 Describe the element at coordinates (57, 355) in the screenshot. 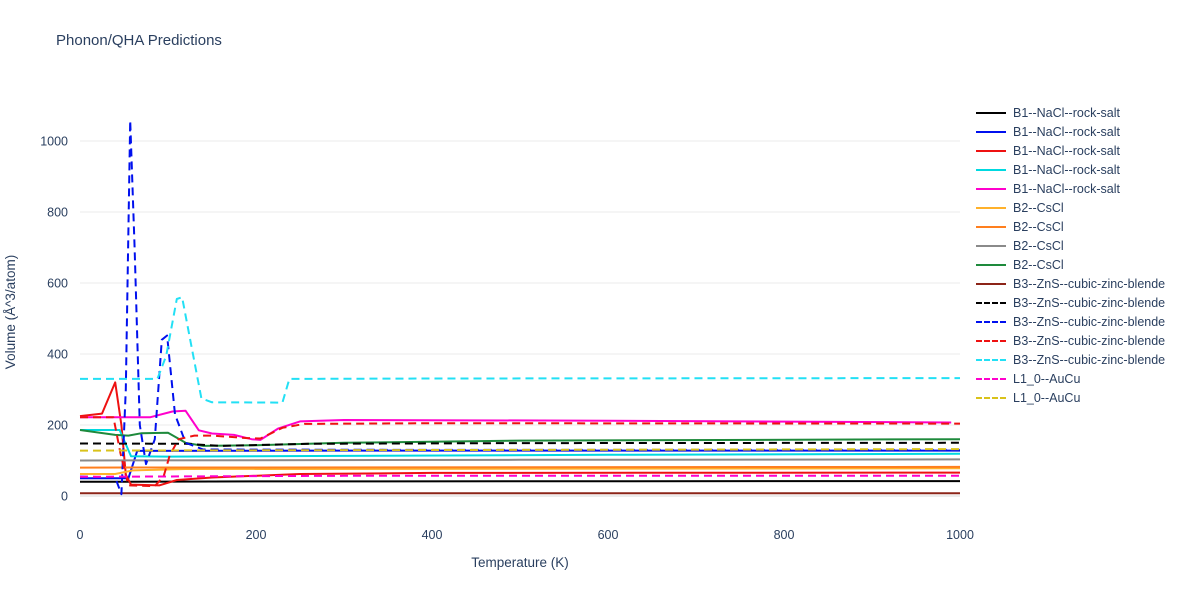

I see `y-tick-400: 400` at that location.